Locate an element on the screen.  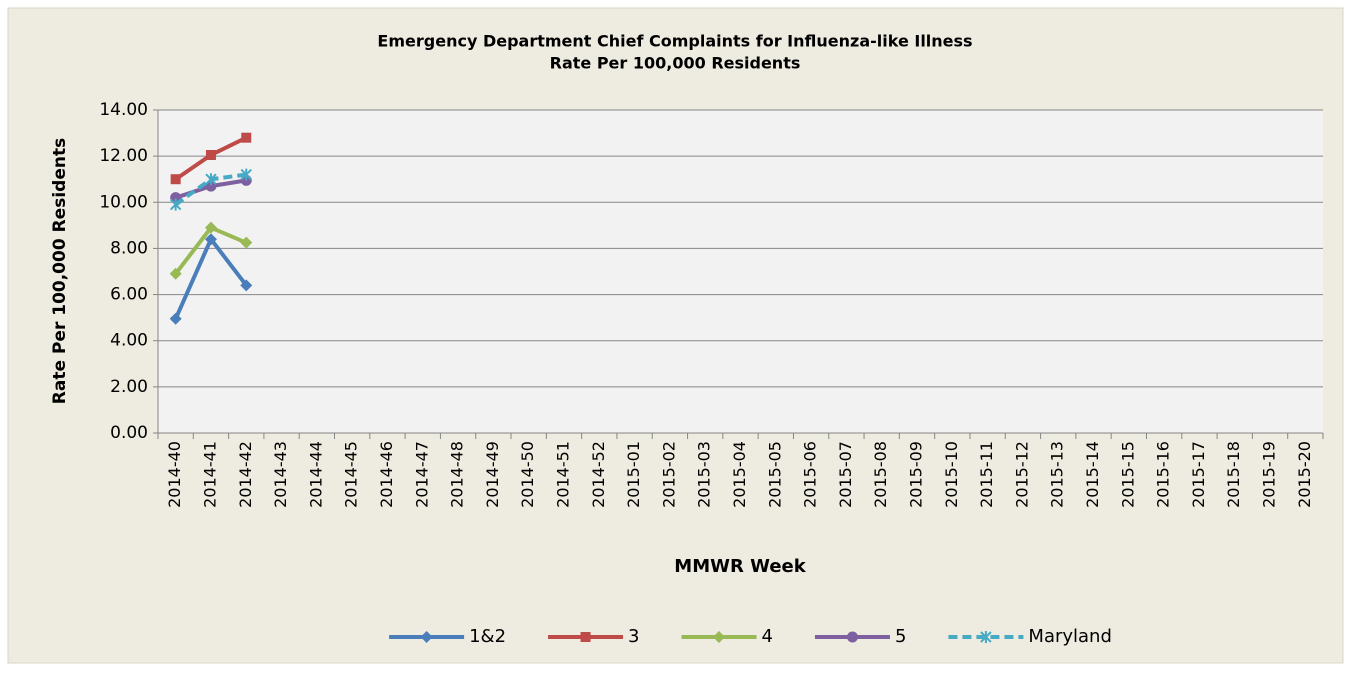
x-tick-label: 2014-43 is located at coordinates (280, 474).